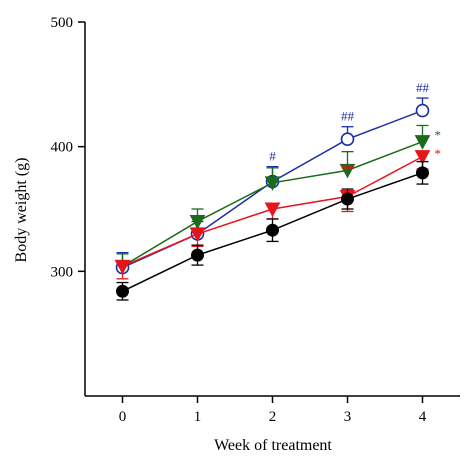 The width and height of the screenshot is (474, 474). I want to click on y-tick-label: 300, so click(62, 272).